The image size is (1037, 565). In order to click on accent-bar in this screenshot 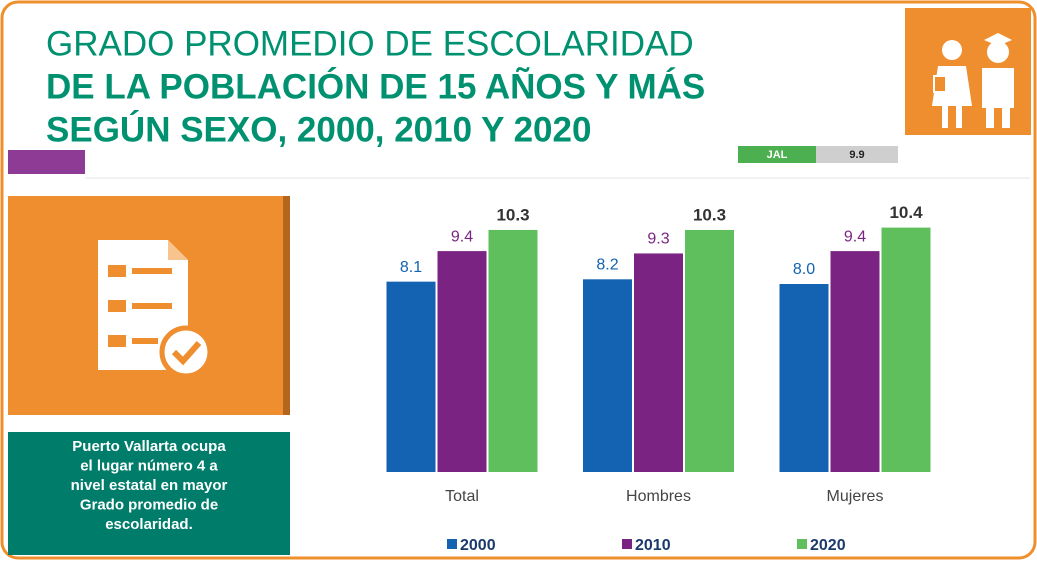, I will do `click(46, 162)`.